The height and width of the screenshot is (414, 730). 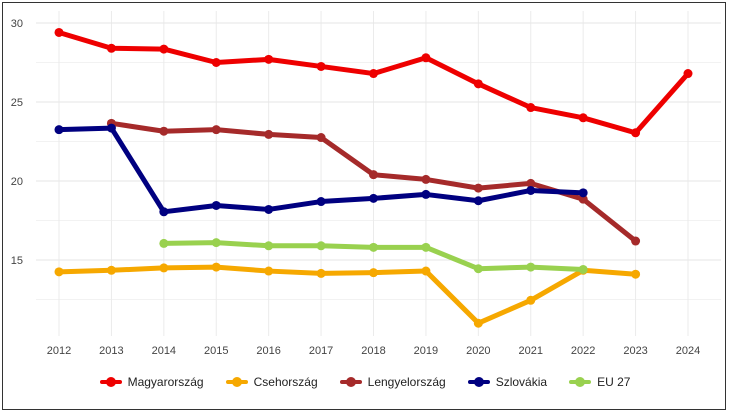 I want to click on x-tick-label: 2017, so click(x=321, y=351).